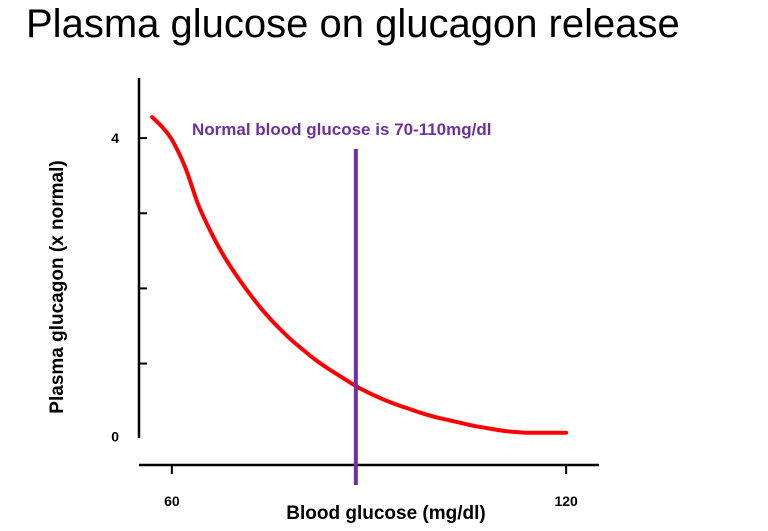 This screenshot has height=531, width=768. What do you see at coordinates (353, 24) in the screenshot?
I see `page-title: Plasma glucose on glucagon release` at bounding box center [353, 24].